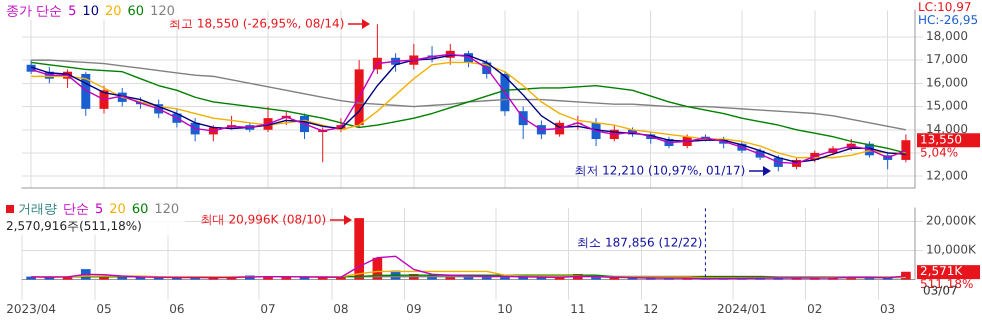 This screenshot has width=982, height=320. I want to click on x-tick-label: 07, so click(268, 309).